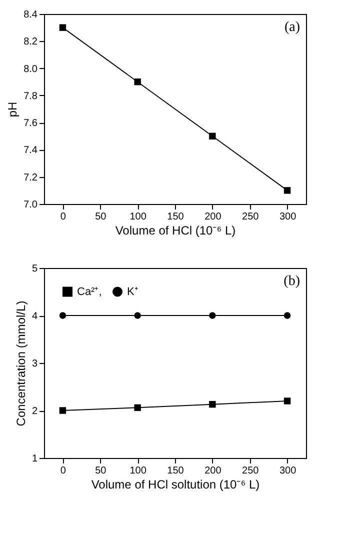 Image resolution: width=353 pixels, height=543 pixels. What do you see at coordinates (35, 364) in the screenshot?
I see `y-tick-label: 3` at bounding box center [35, 364].